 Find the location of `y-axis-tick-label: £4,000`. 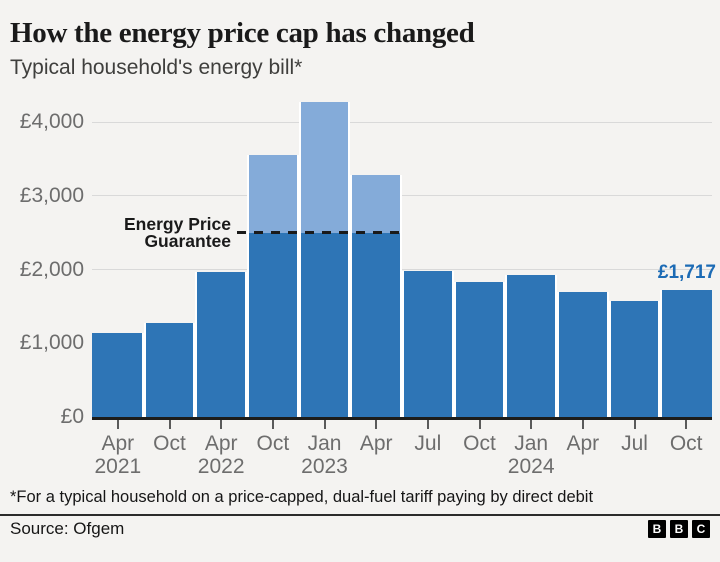

y-axis-tick-label: £4,000 is located at coordinates (51, 122).